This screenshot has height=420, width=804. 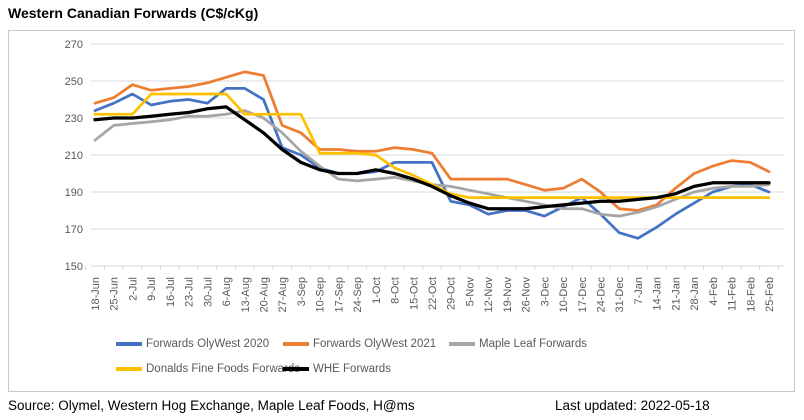 What do you see at coordinates (714, 291) in the screenshot?
I see `x-axis-label: 4-Feb` at bounding box center [714, 291].